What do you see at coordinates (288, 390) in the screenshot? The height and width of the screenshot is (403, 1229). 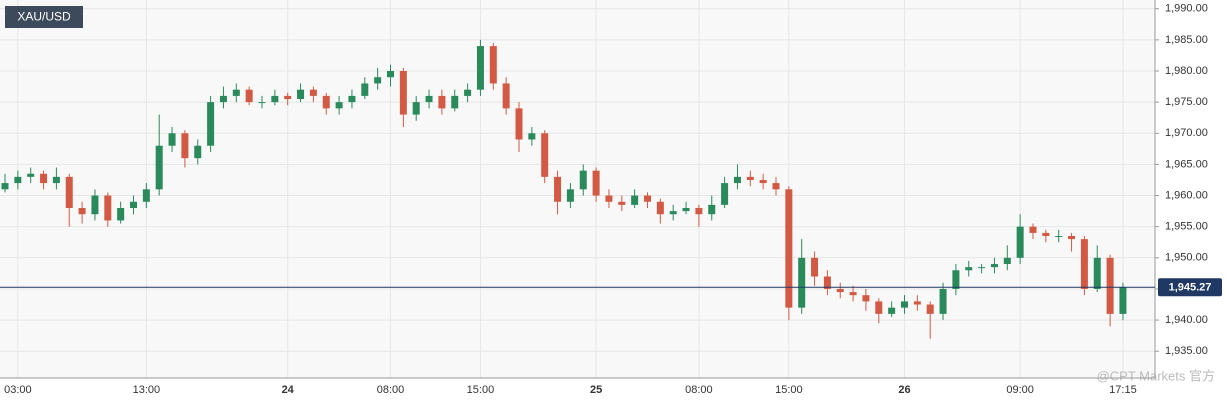 I see `x-tick-label: 24` at bounding box center [288, 390].